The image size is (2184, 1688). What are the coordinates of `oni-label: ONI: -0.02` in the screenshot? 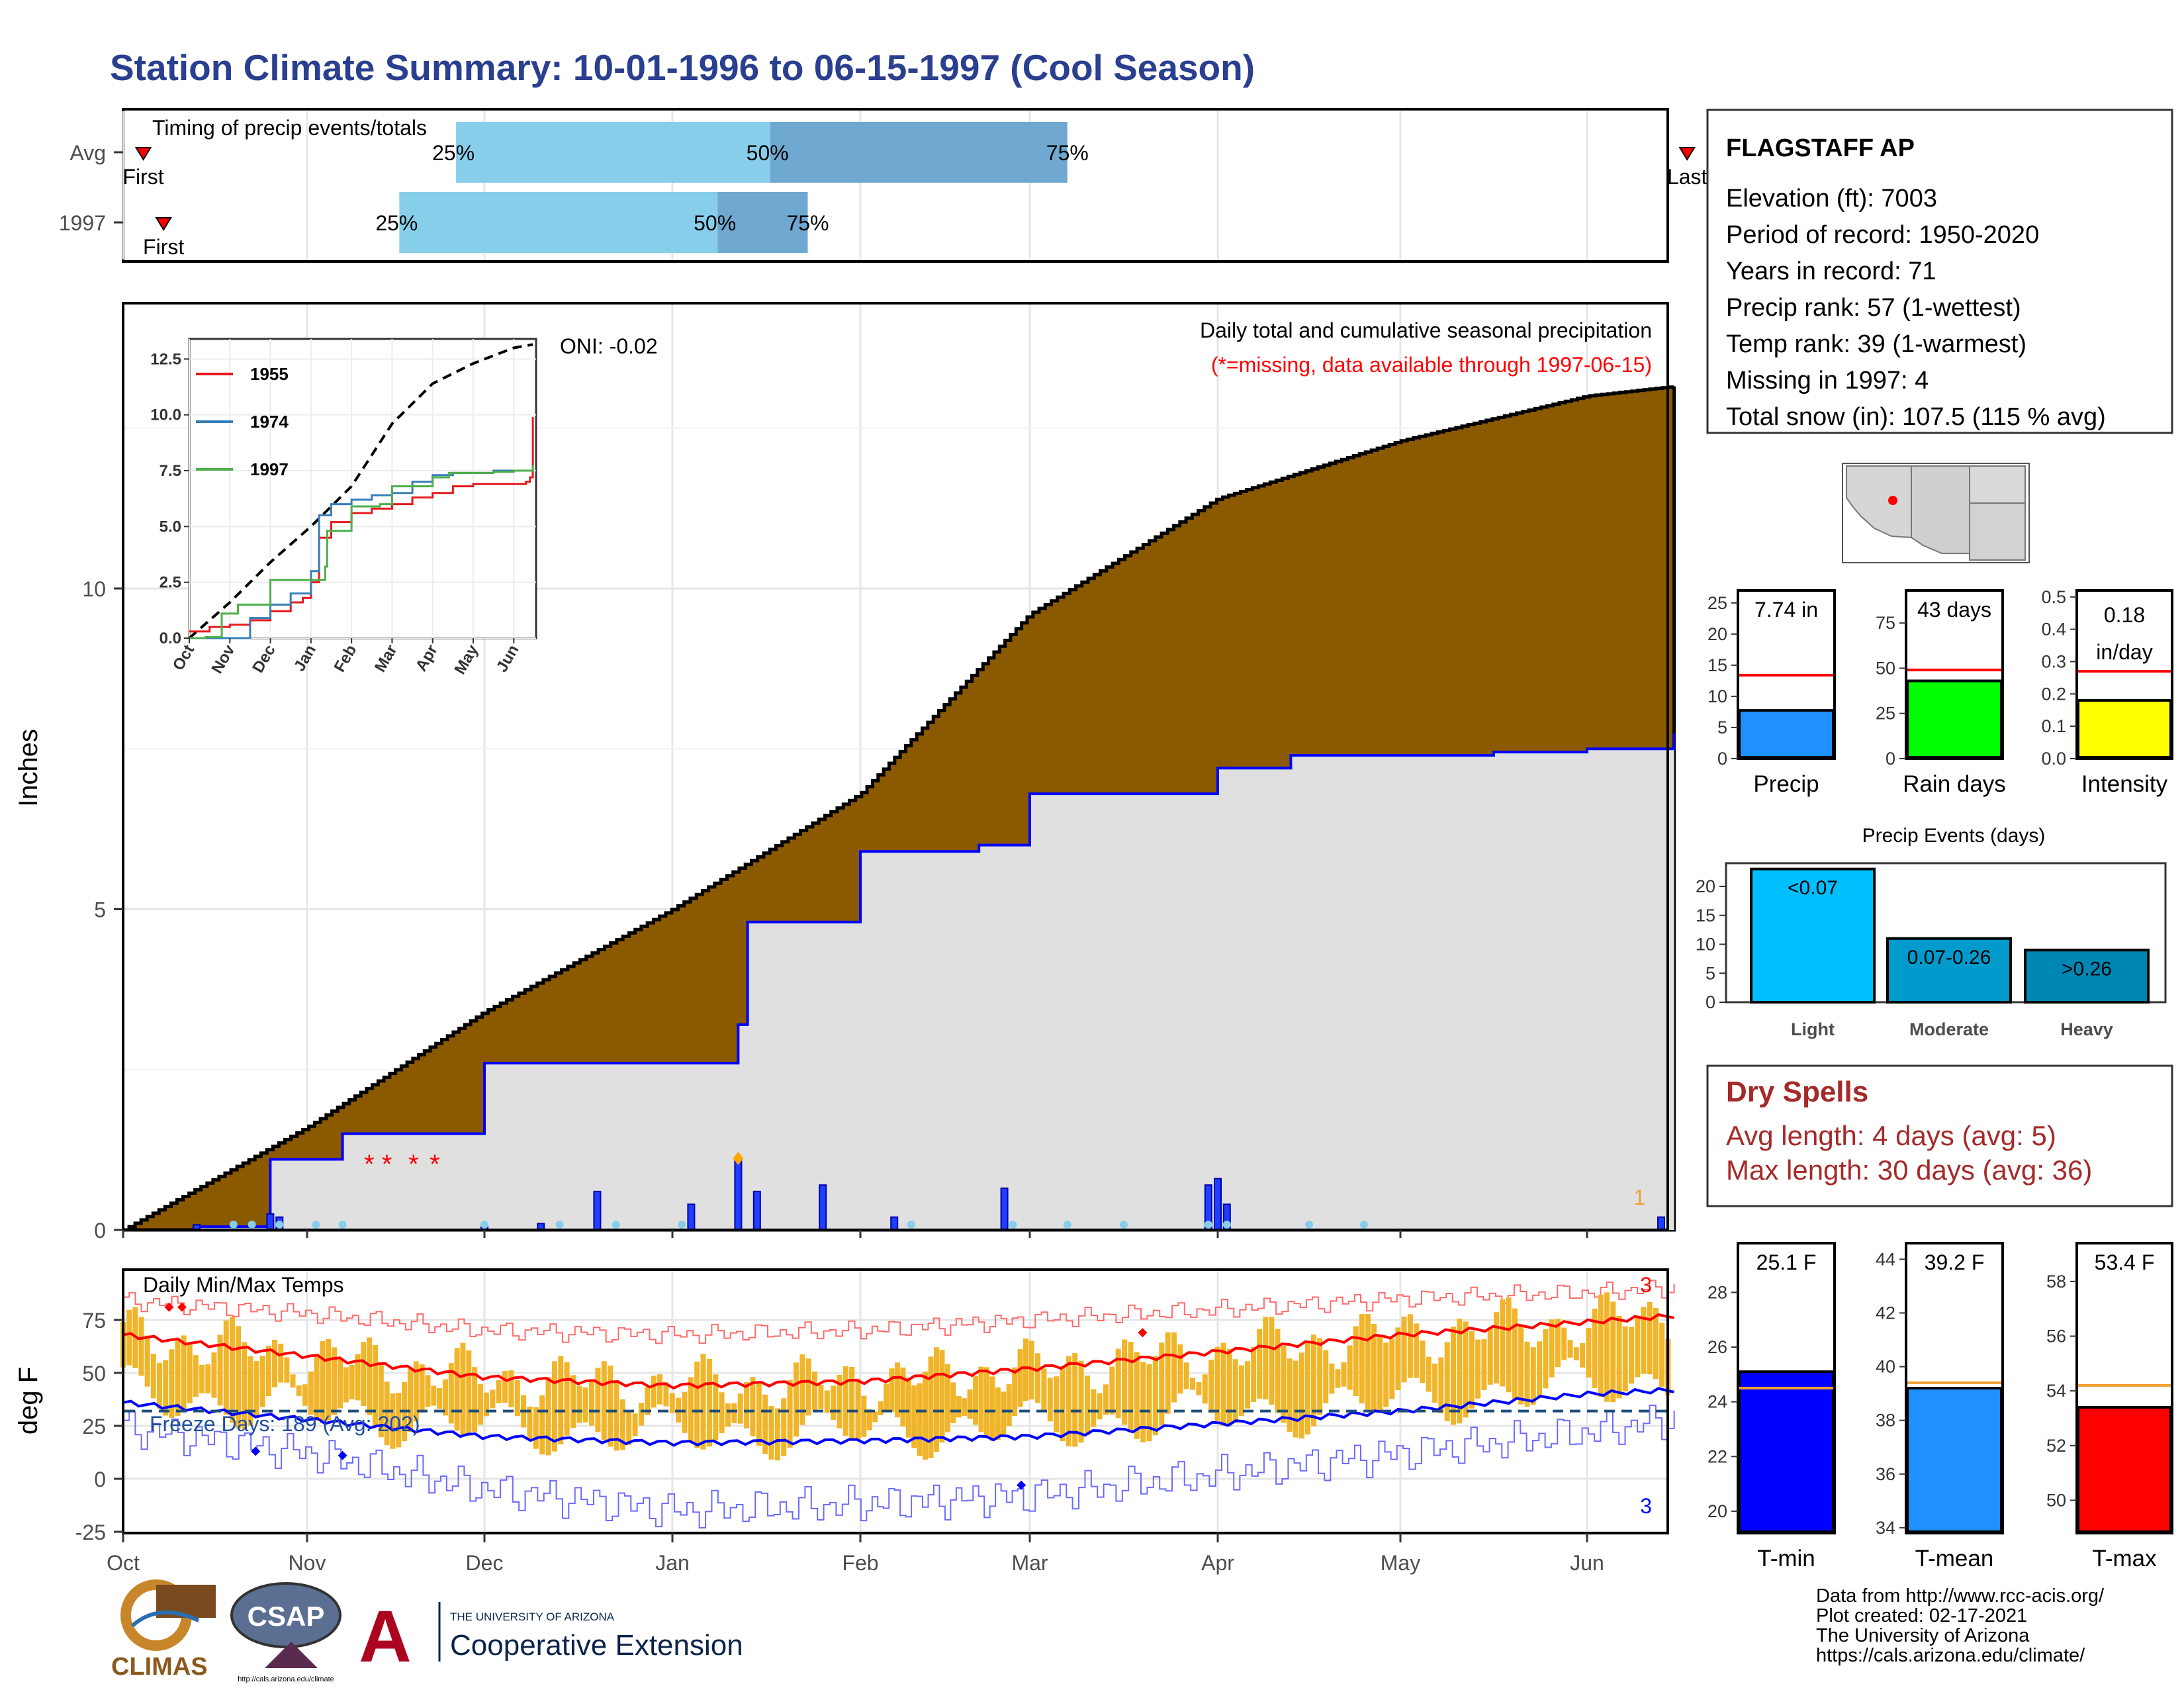 It's located at (609, 346).